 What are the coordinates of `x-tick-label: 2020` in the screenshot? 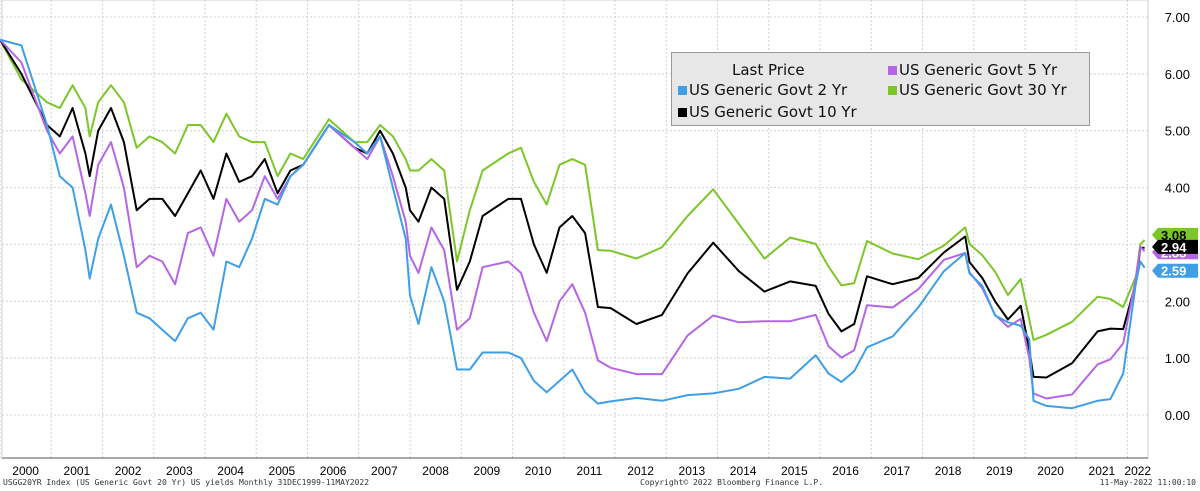 It's located at (1050, 471).